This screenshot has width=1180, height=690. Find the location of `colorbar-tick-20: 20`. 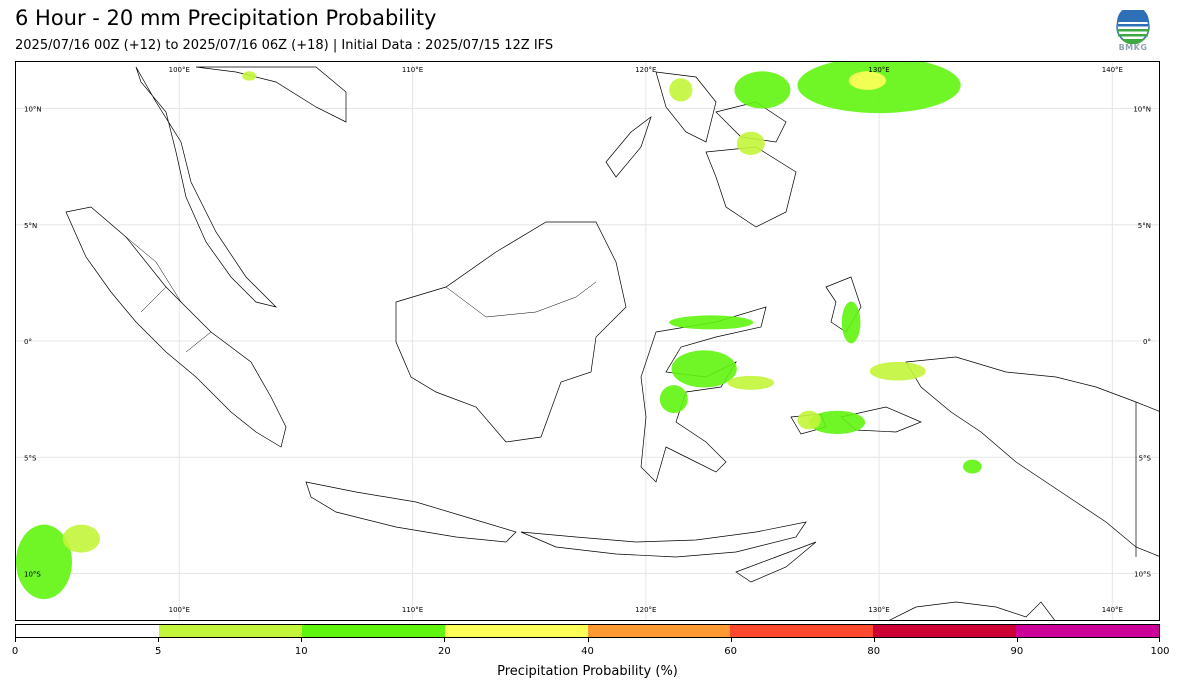

colorbar-tick-20: 20 is located at coordinates (444, 651).